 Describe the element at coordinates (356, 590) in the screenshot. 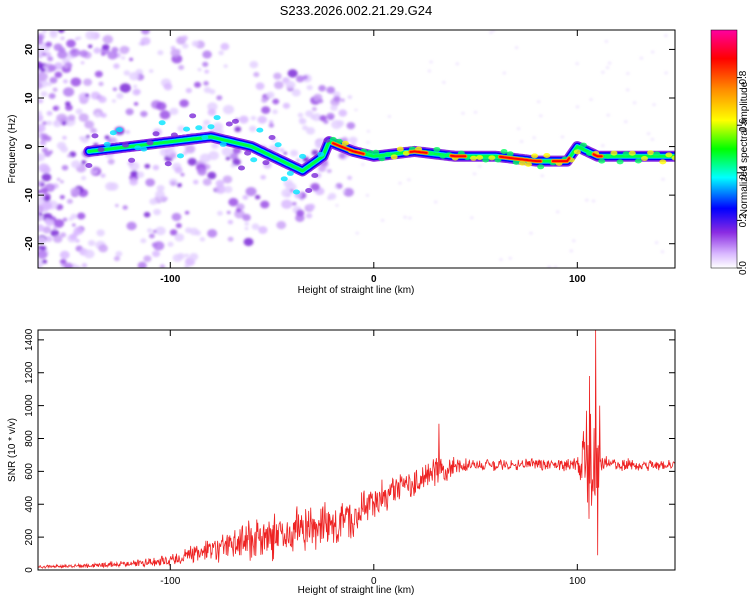

I see `snr-x-axis-title: Height of straight line (km)` at that location.